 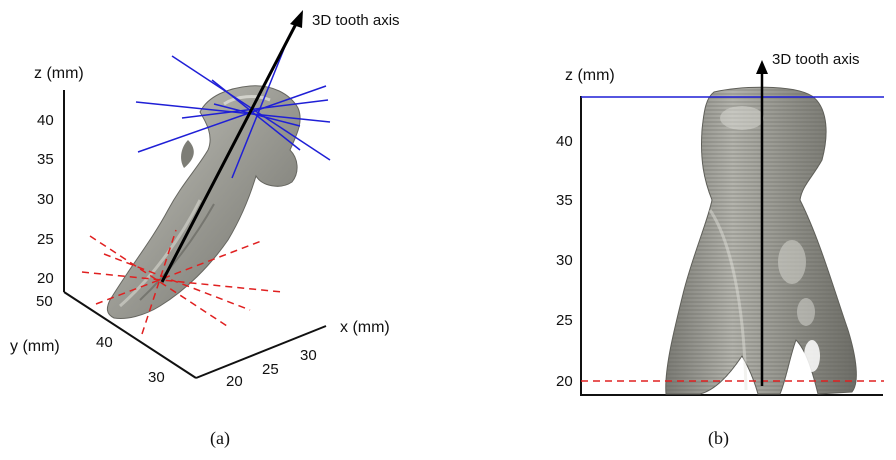 What do you see at coordinates (590, 75) in the screenshot?
I see `z-axis-label-b: z (mm)` at bounding box center [590, 75].